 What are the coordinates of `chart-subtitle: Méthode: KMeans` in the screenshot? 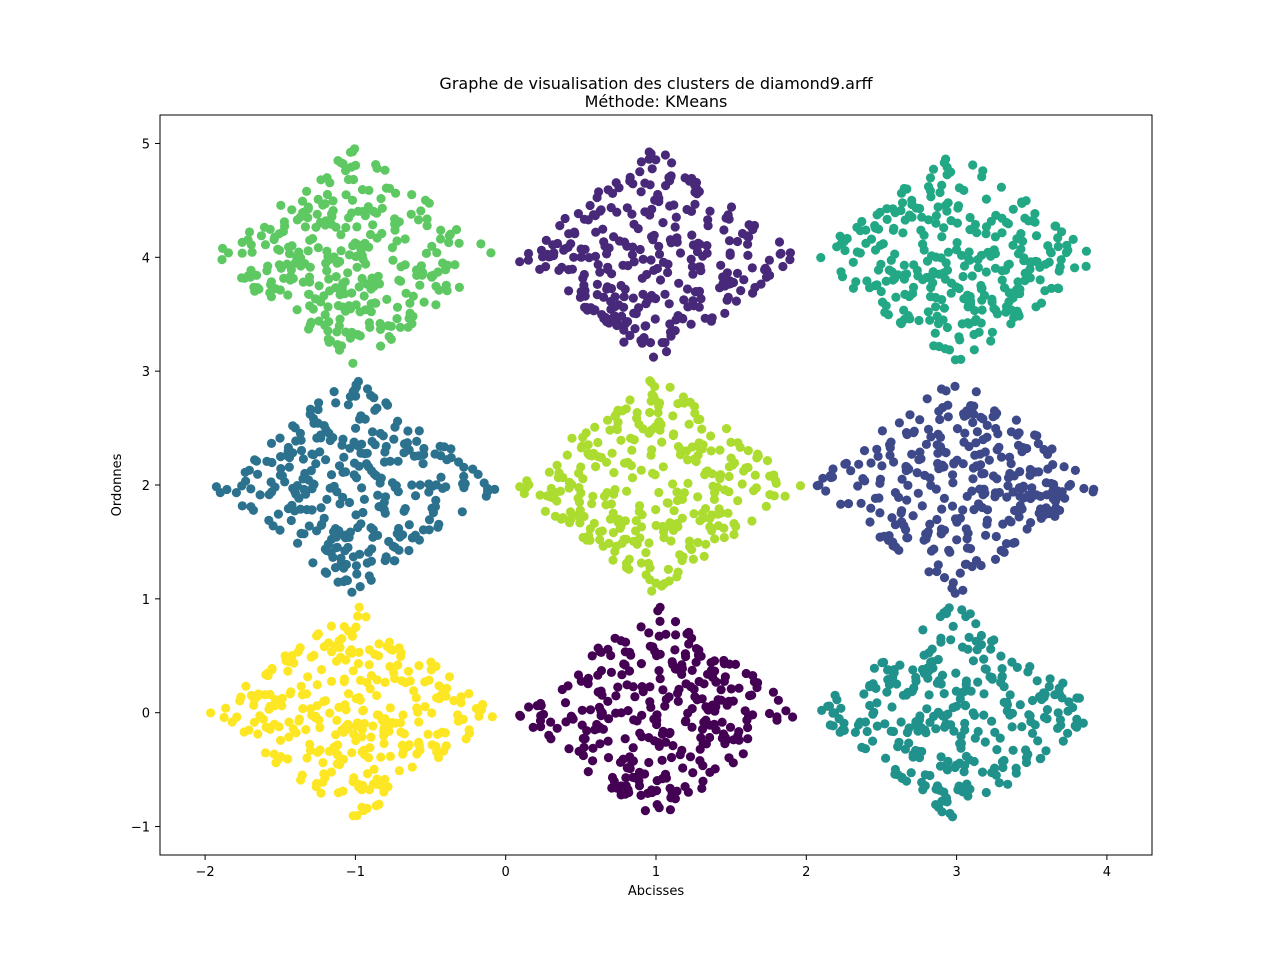 It's located at (656, 101).